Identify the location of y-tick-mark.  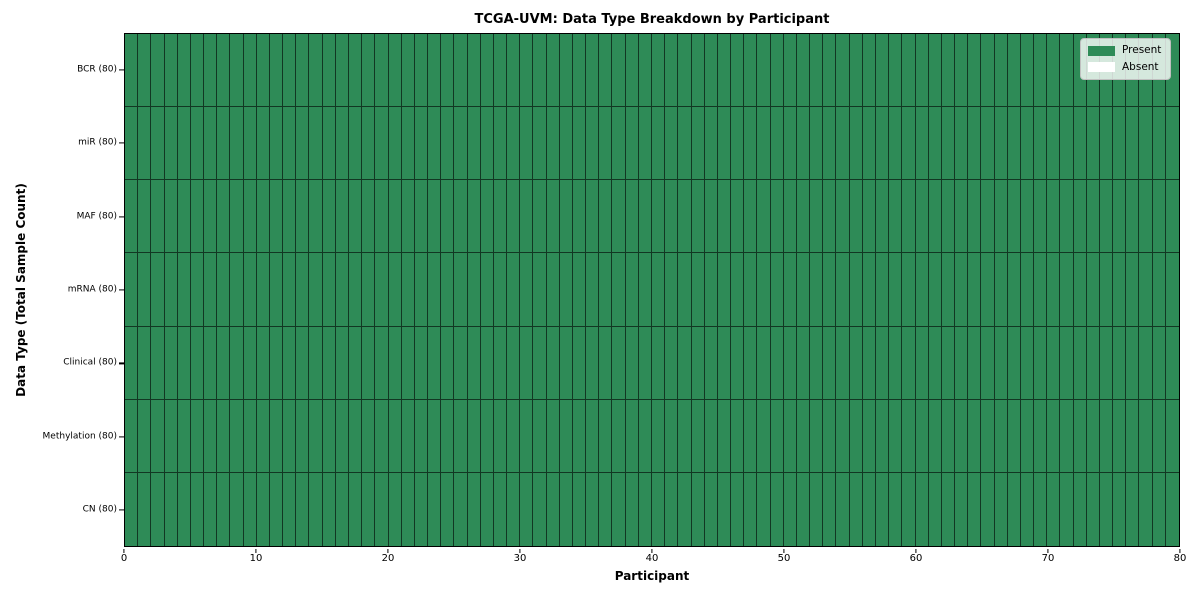
(121, 510).